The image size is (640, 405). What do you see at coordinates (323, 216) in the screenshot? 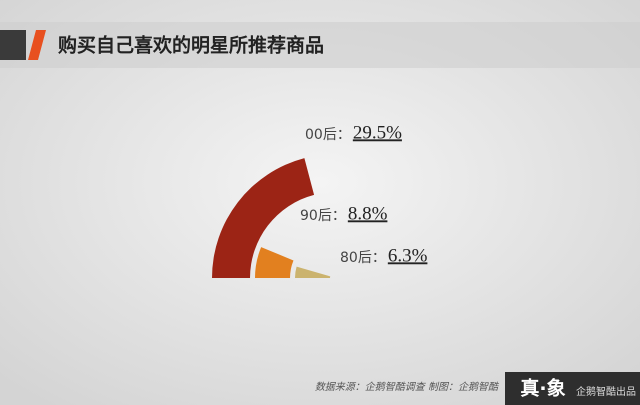
I see `category-label: 90后：` at bounding box center [323, 216].